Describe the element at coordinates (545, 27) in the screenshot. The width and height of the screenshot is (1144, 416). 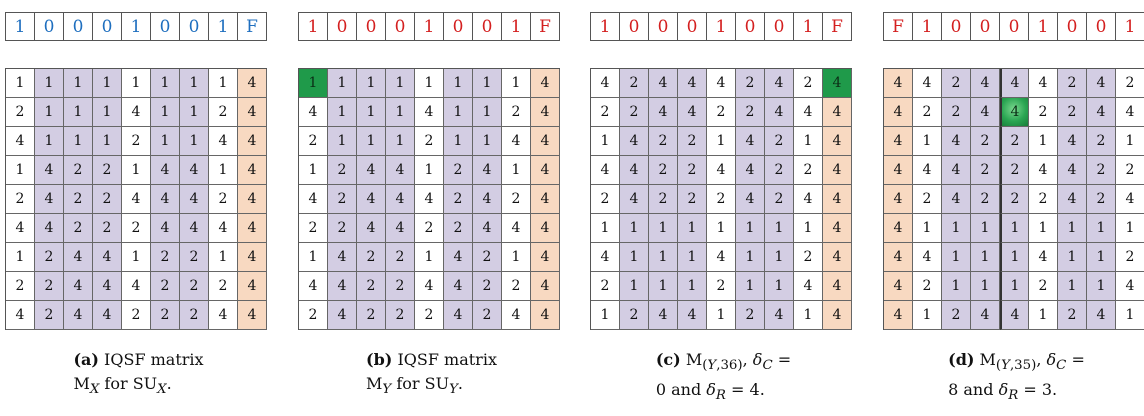
I see `vector-cell: F` at that location.